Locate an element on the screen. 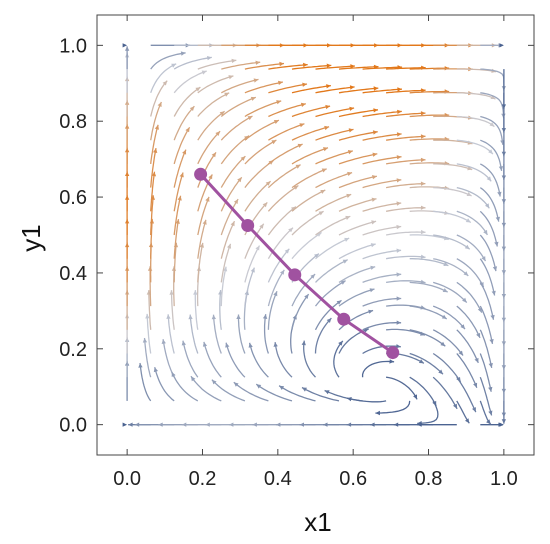  trajectory is located at coordinates (297, 263).